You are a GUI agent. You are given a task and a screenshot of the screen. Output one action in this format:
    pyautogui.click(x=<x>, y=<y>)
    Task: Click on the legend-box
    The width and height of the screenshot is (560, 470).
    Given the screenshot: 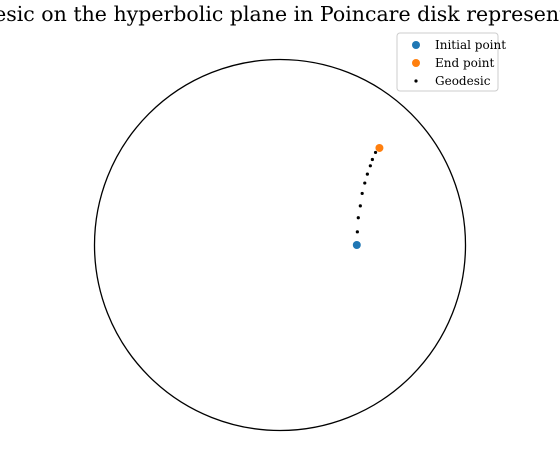 What is the action you would take?
    pyautogui.click(x=447, y=62)
    